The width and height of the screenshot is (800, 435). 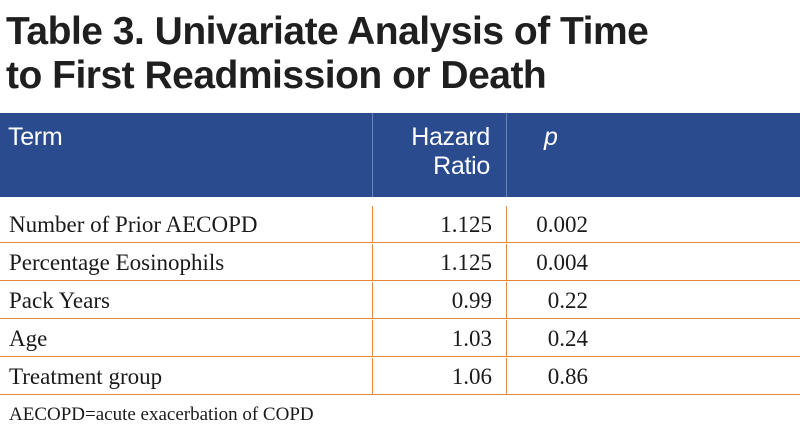 What do you see at coordinates (562, 262) in the screenshot?
I see `cell-p-value: 0.004` at bounding box center [562, 262].